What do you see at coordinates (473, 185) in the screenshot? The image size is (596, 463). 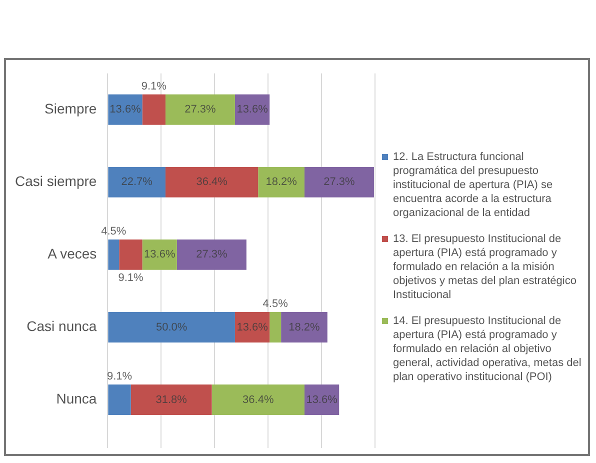 I see `legend-label: 12. La Estructura funcional programática del presupuesto institucional de apertura (PIA) se encuentra acorde a la estructura organizacional de la entidad` at bounding box center [473, 185].